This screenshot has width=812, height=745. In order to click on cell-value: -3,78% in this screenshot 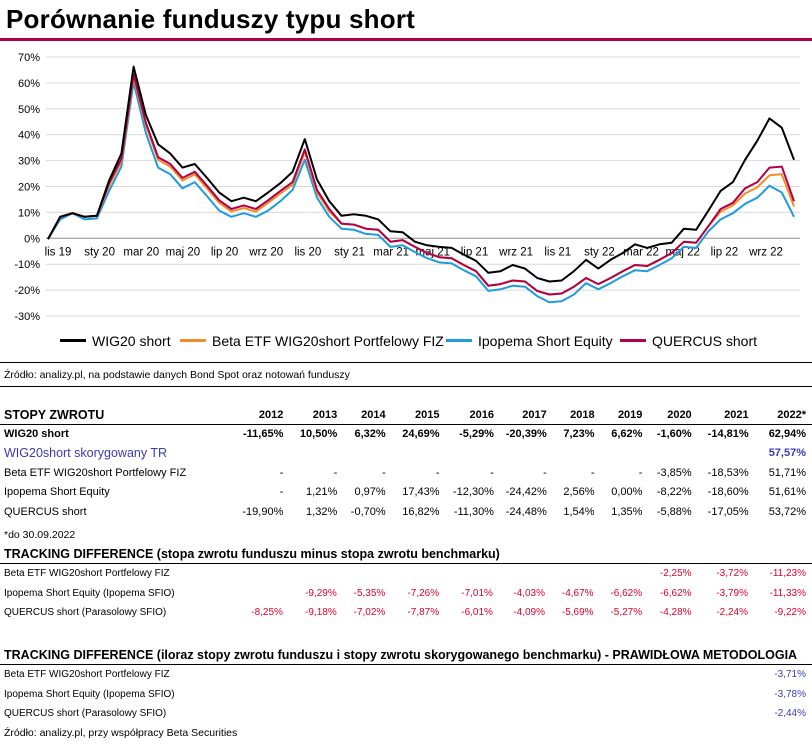, I will do `click(790, 694)`.